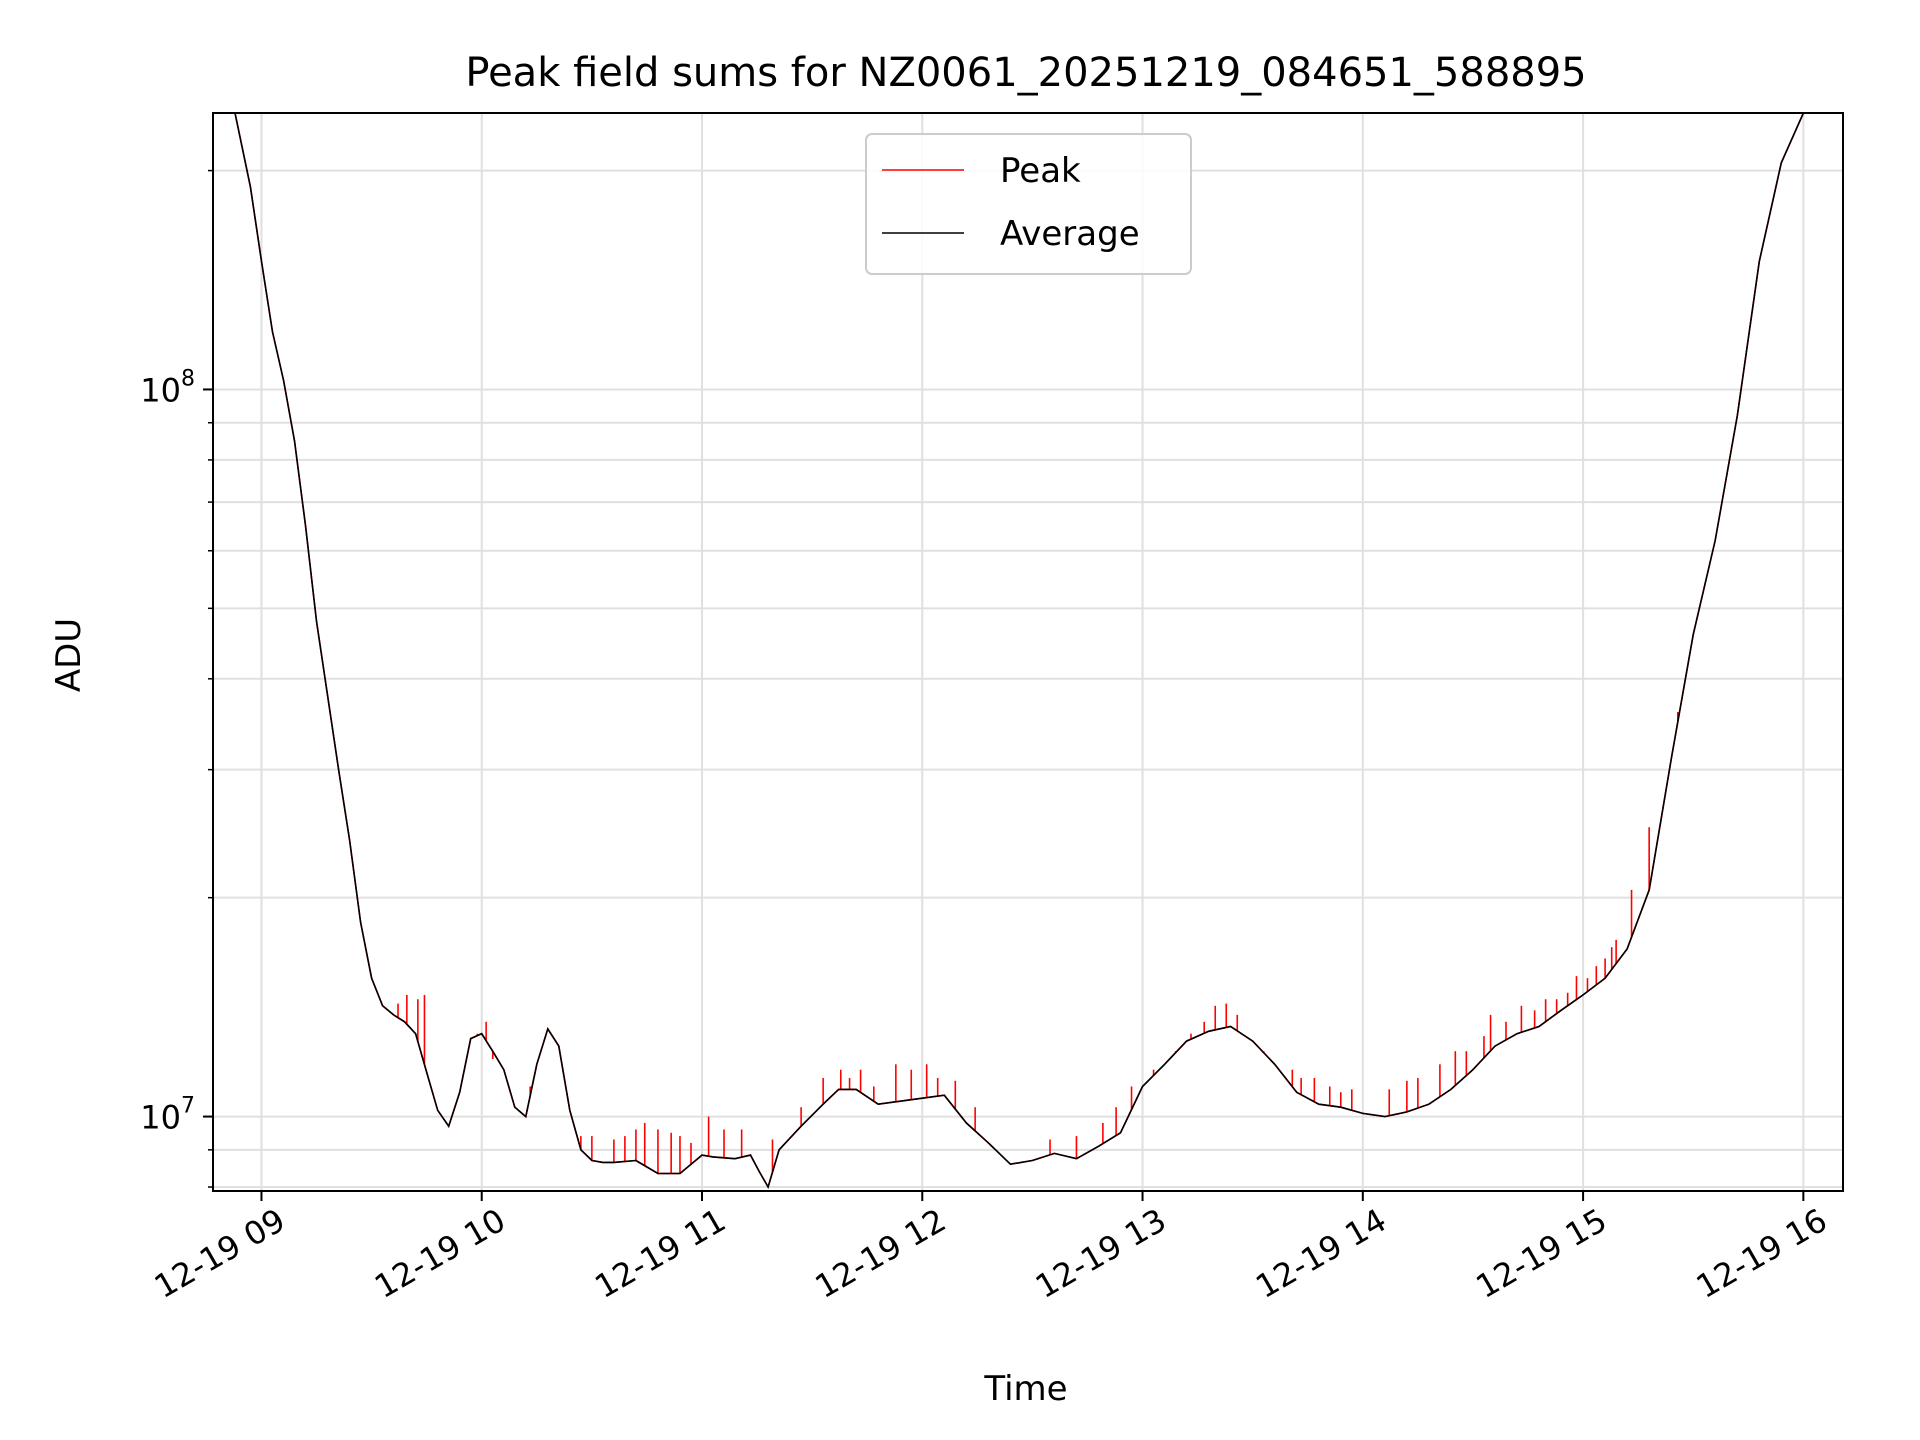 The width and height of the screenshot is (1920, 1440). I want to click on legend-box, so click(1028, 204).